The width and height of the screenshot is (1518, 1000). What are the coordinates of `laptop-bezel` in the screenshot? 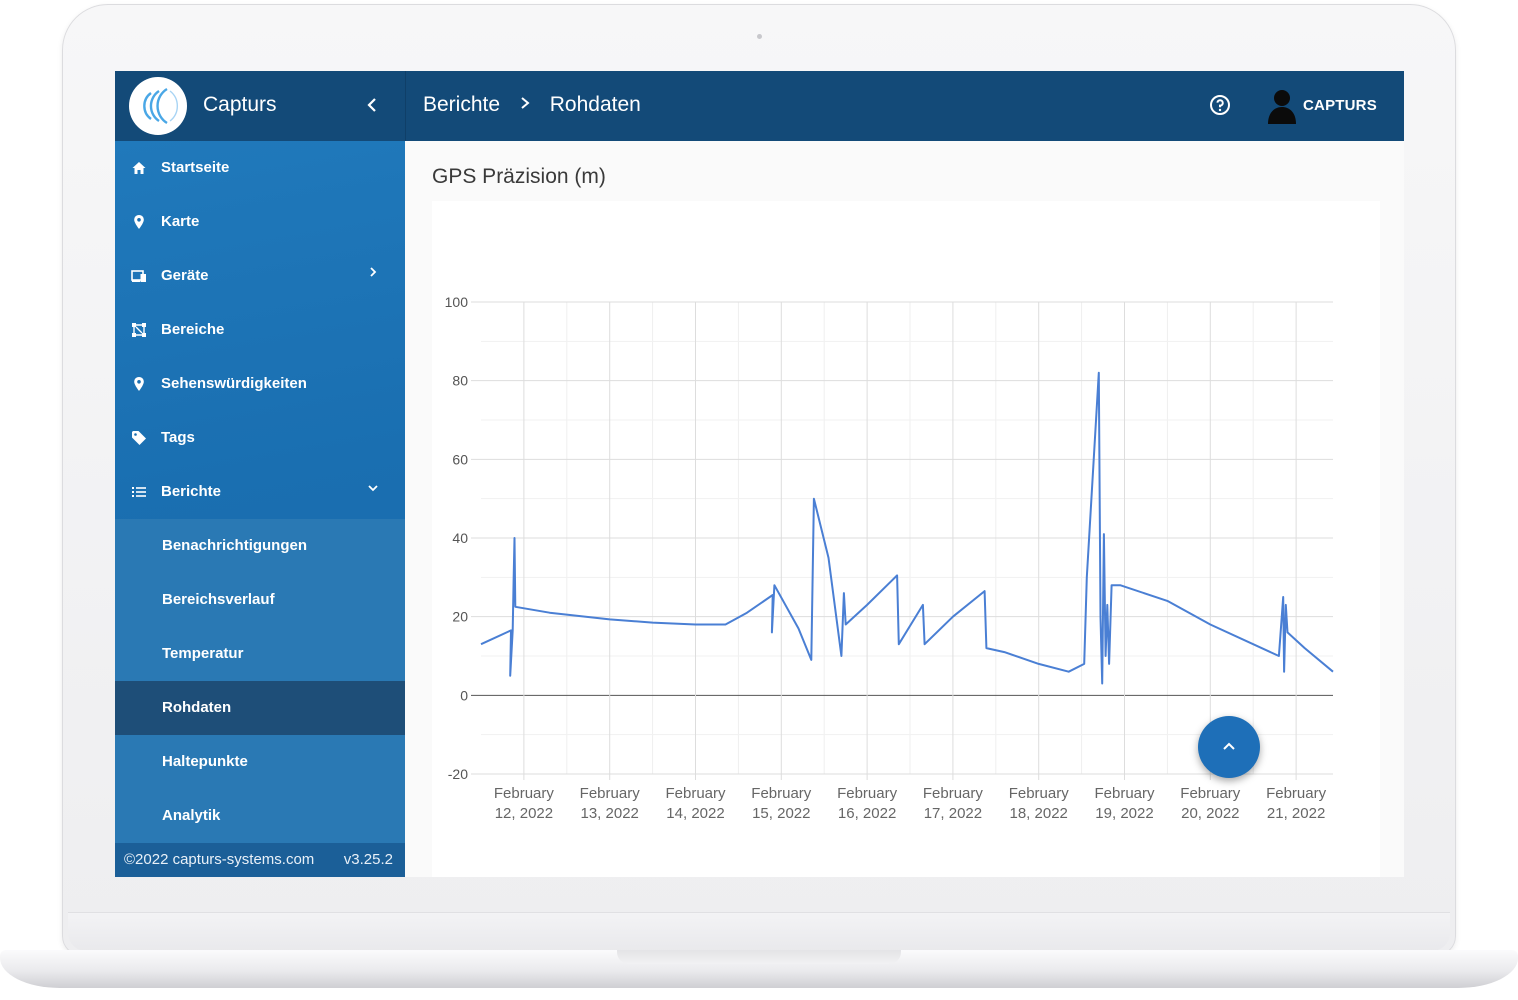 It's located at (759, 931).